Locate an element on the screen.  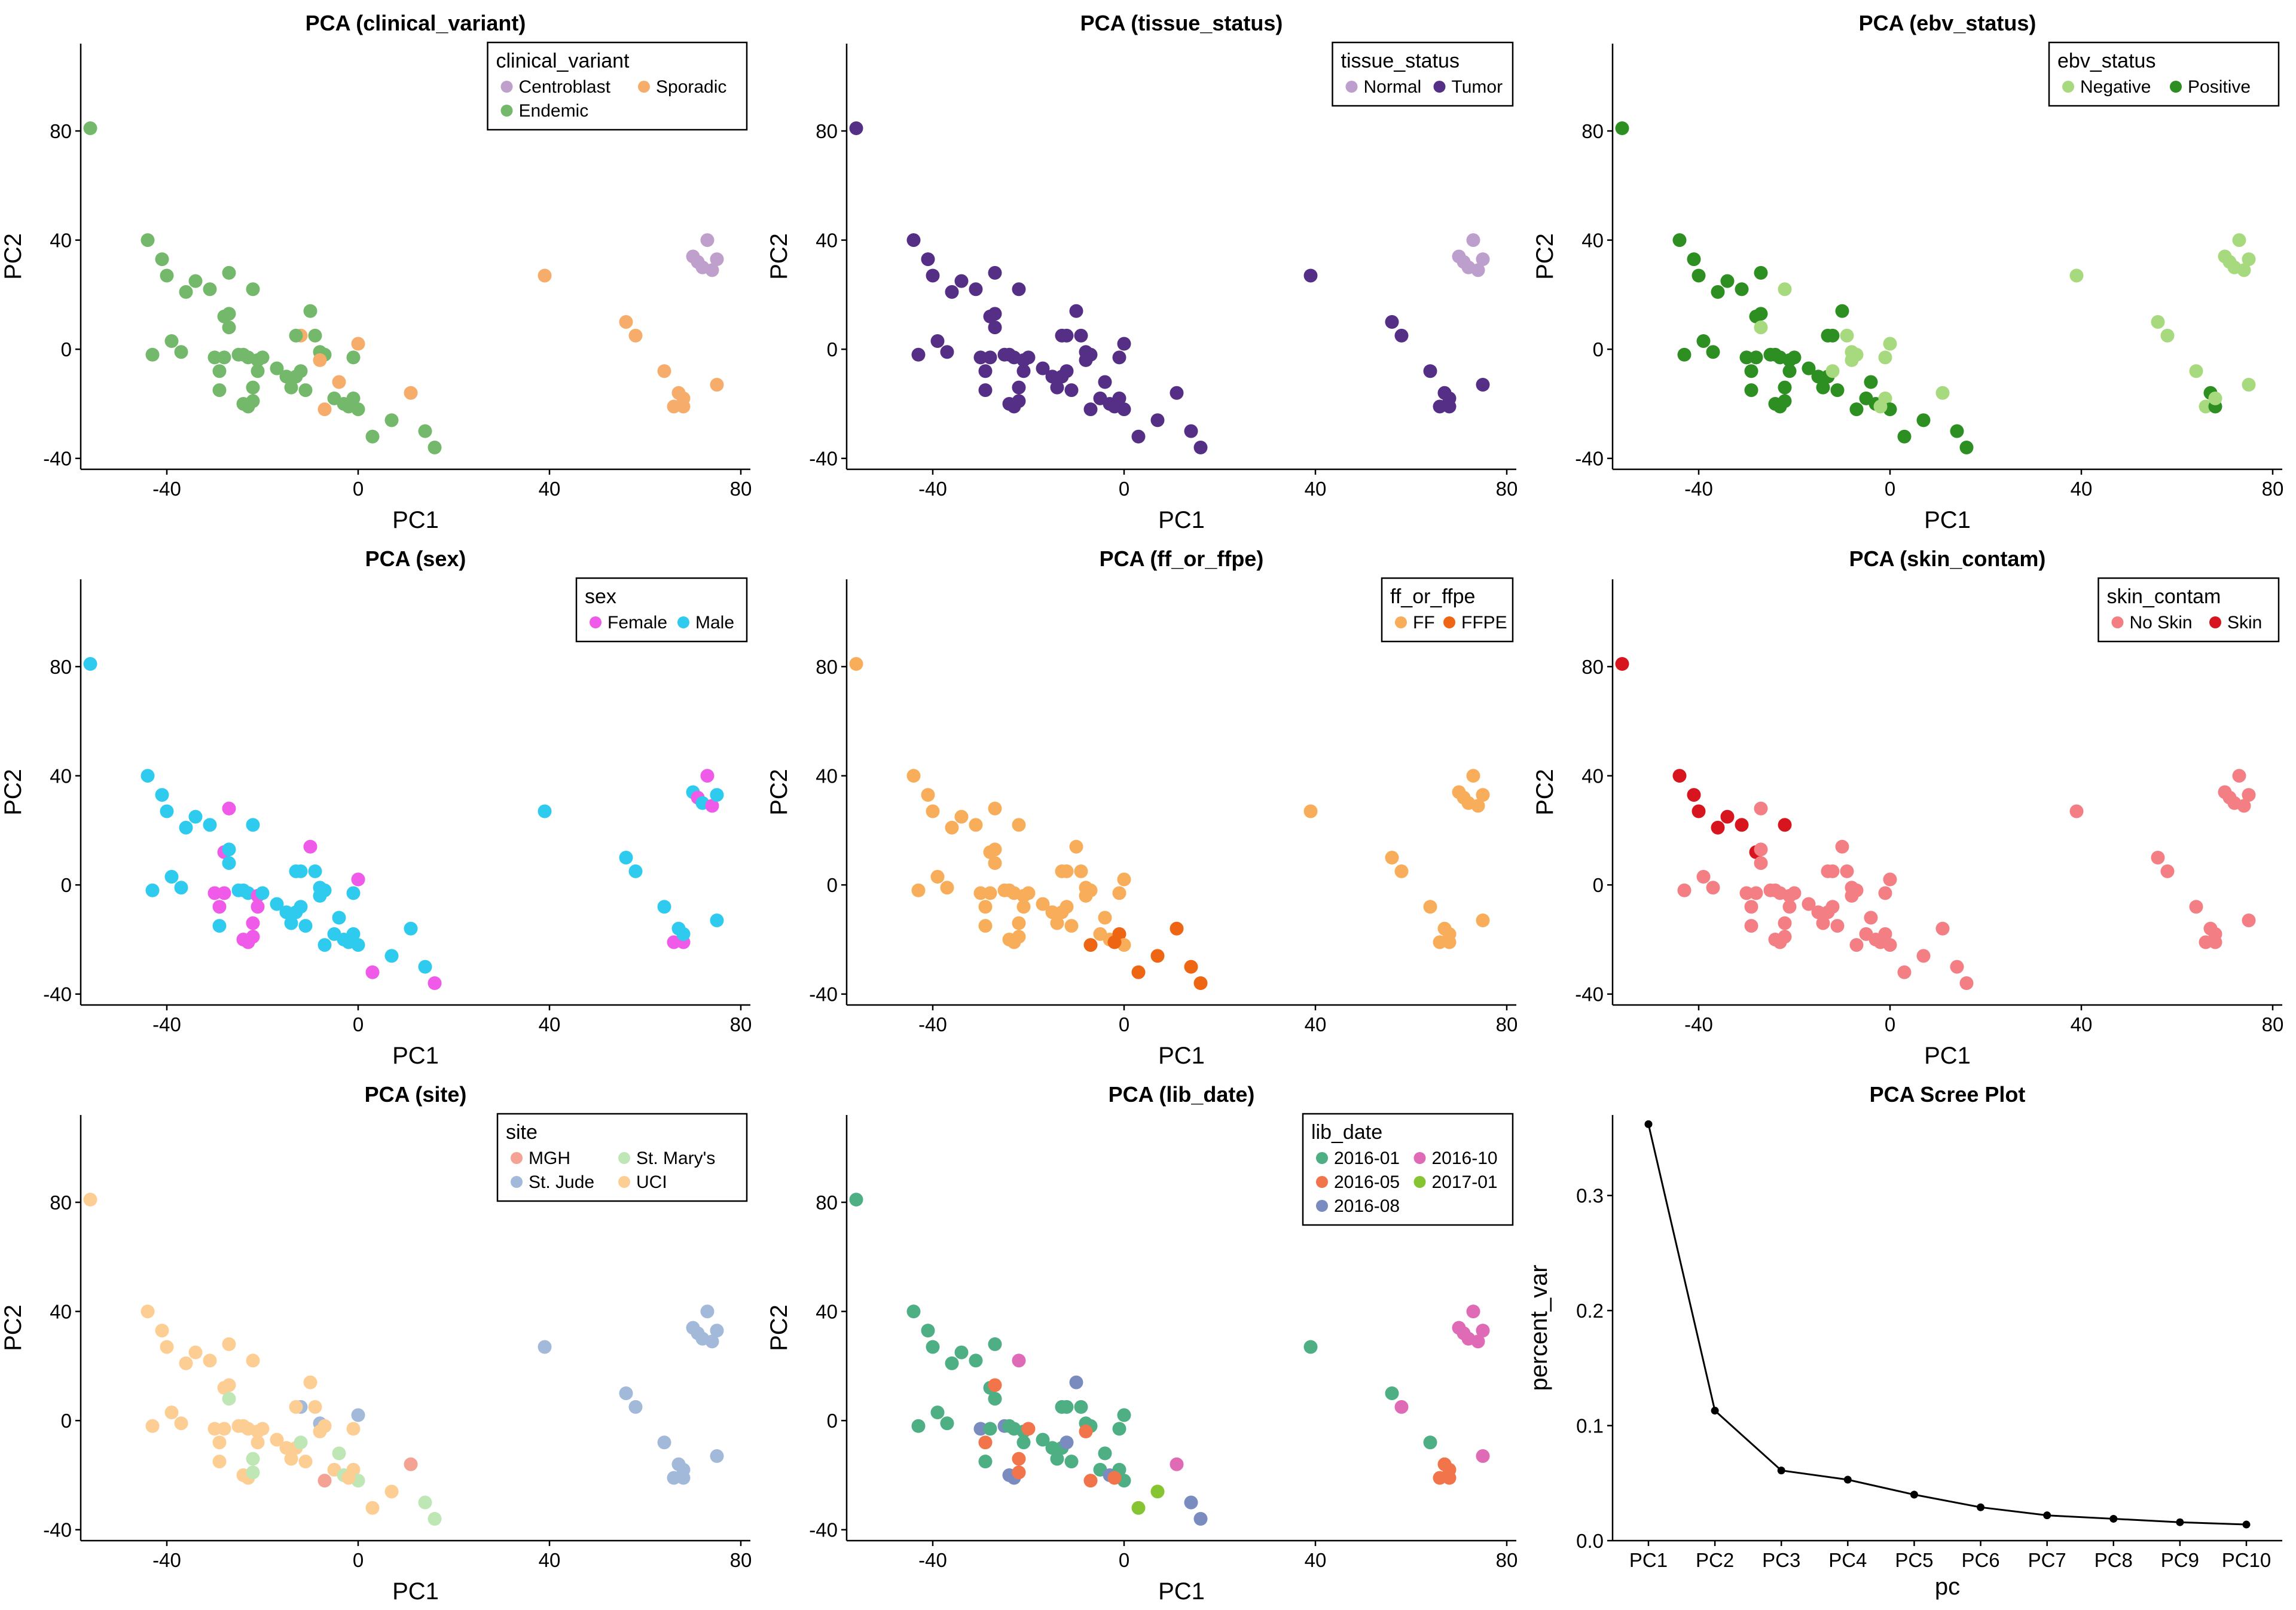
legend-label: 2017-01 is located at coordinates (1465, 1182).